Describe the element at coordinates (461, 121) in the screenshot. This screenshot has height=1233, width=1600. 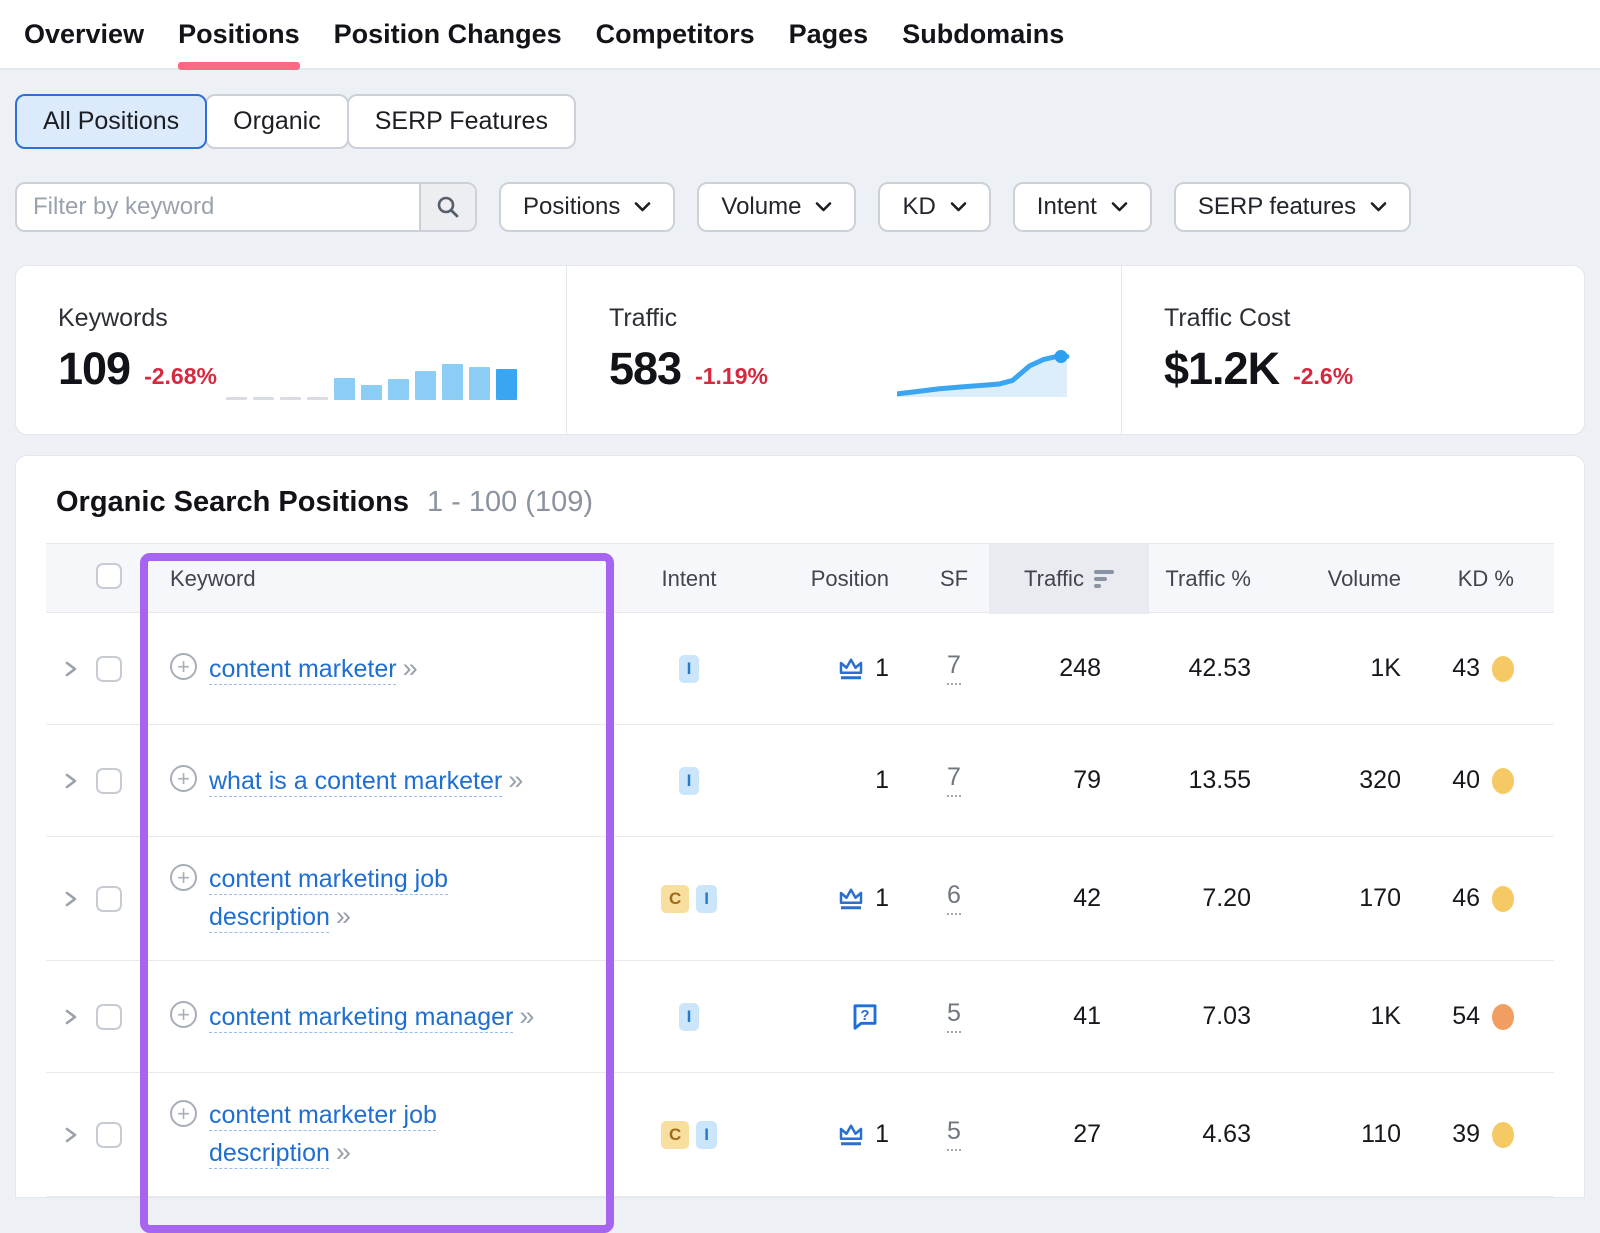
I see `segment-serp-features: SERP Features` at that location.